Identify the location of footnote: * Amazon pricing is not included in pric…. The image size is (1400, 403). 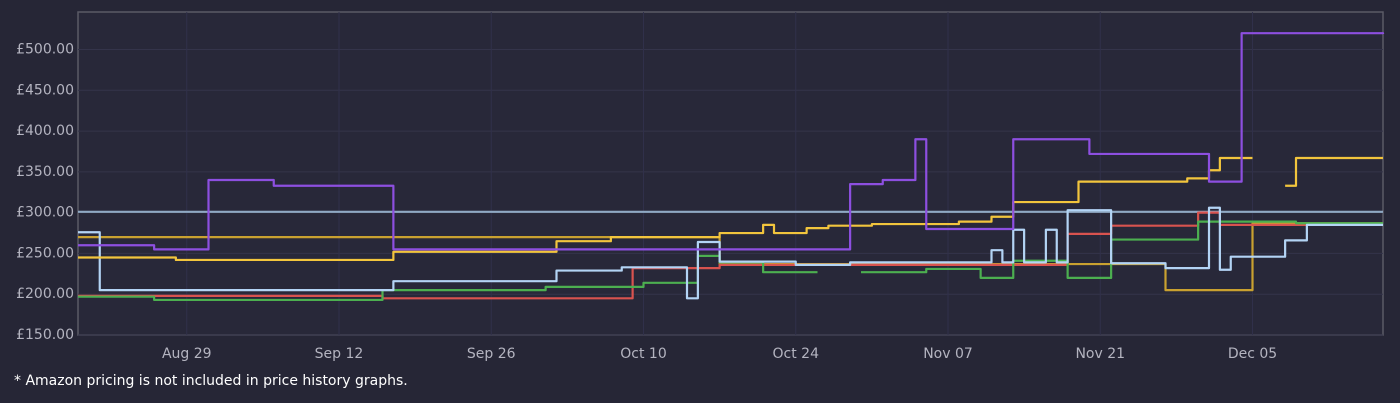
(211, 381).